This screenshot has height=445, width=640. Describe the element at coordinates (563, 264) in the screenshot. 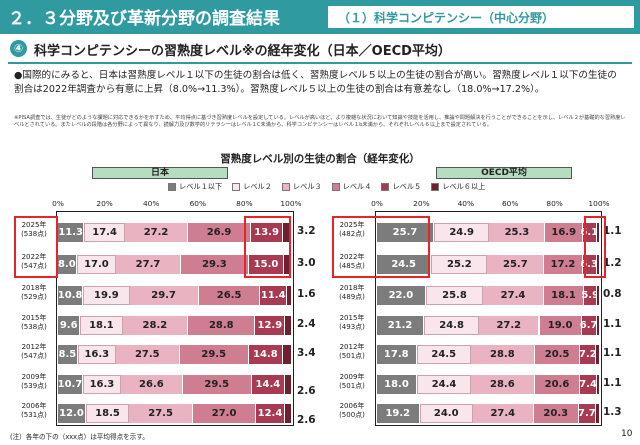

I see `bar-segment: 17.2` at that location.